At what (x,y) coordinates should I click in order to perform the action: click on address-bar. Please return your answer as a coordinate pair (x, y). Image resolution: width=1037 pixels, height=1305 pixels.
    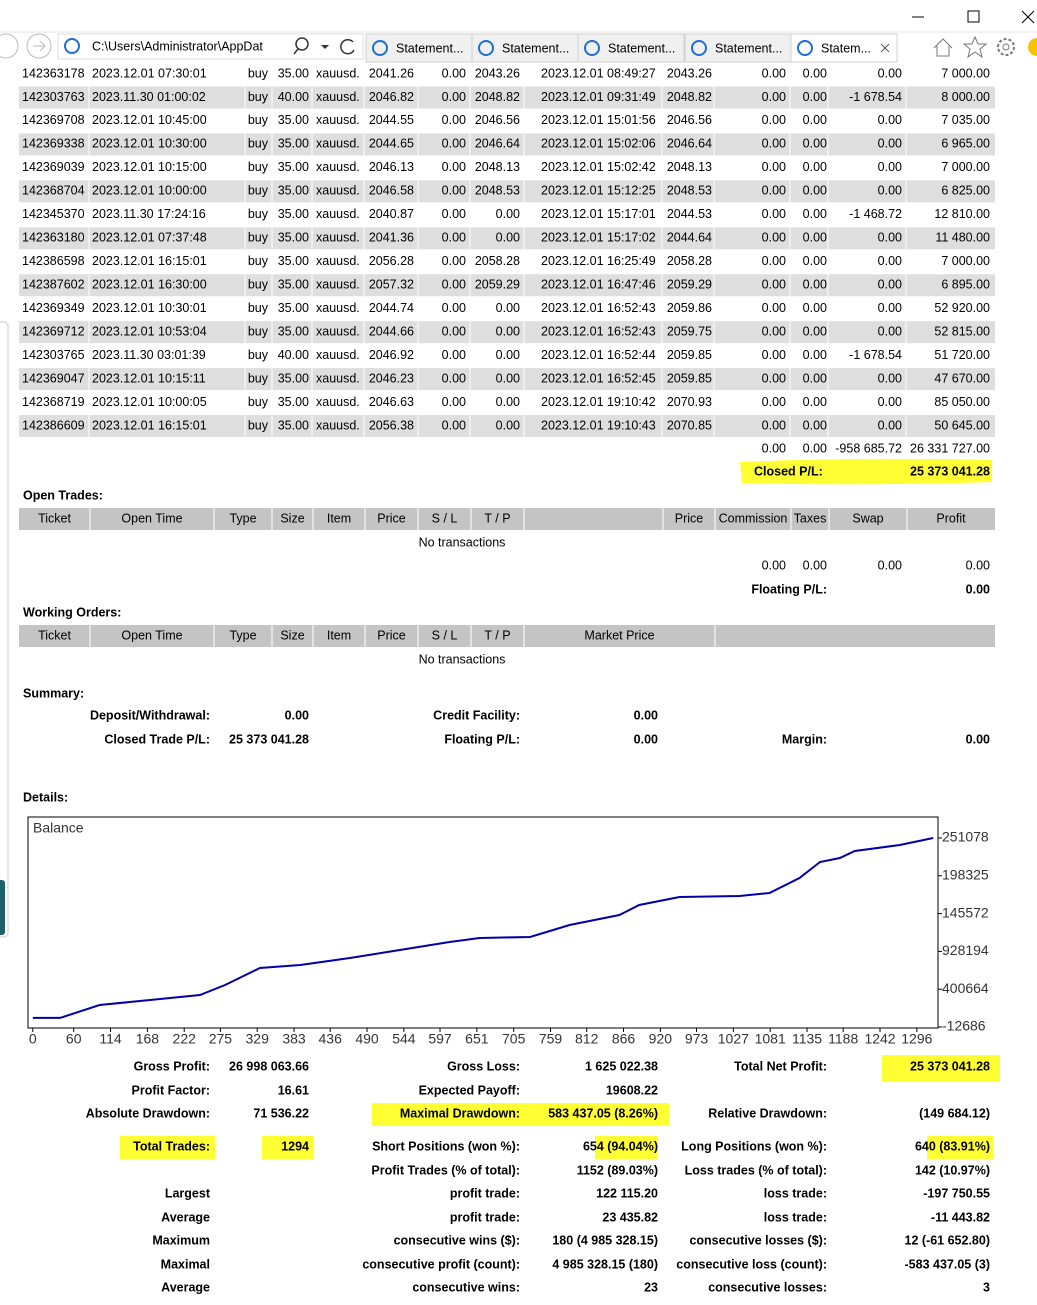
    Looking at the image, I should click on (210, 46).